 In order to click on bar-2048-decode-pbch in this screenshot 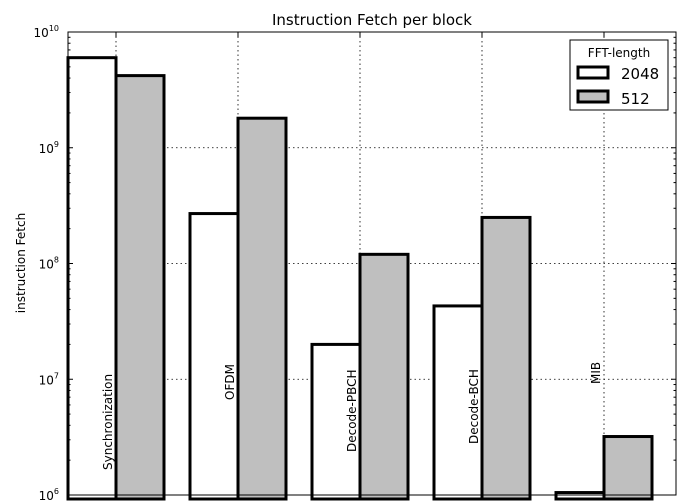, I will do `click(336, 421)`.